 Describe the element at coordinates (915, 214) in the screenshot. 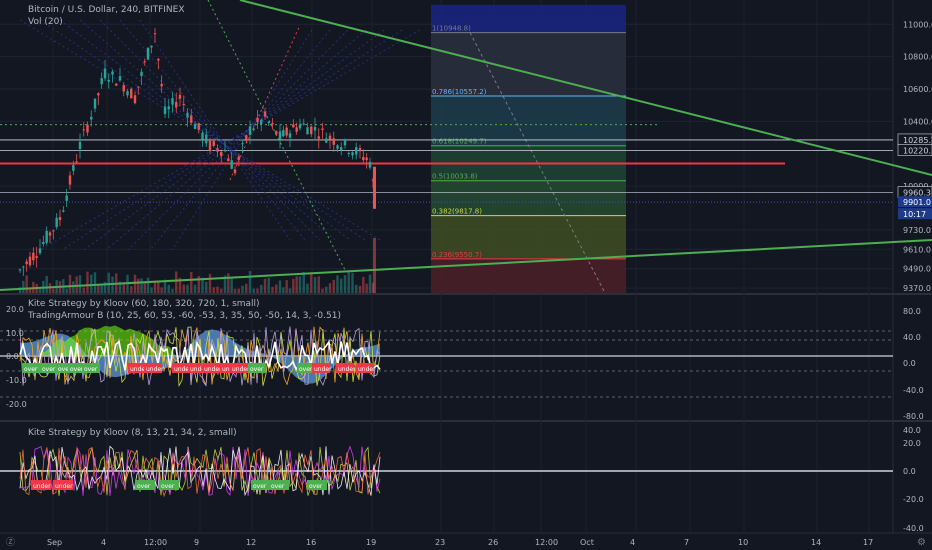

I see `price-tag` at that location.